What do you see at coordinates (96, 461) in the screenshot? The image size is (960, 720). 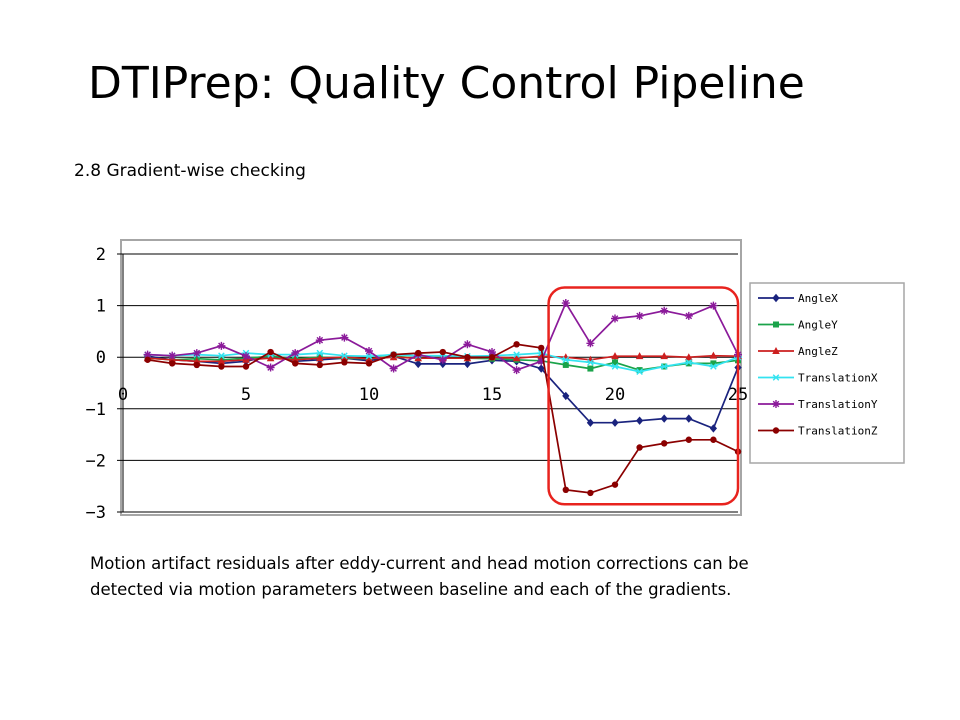 I see `y-tick-label: −2` at bounding box center [96, 461].